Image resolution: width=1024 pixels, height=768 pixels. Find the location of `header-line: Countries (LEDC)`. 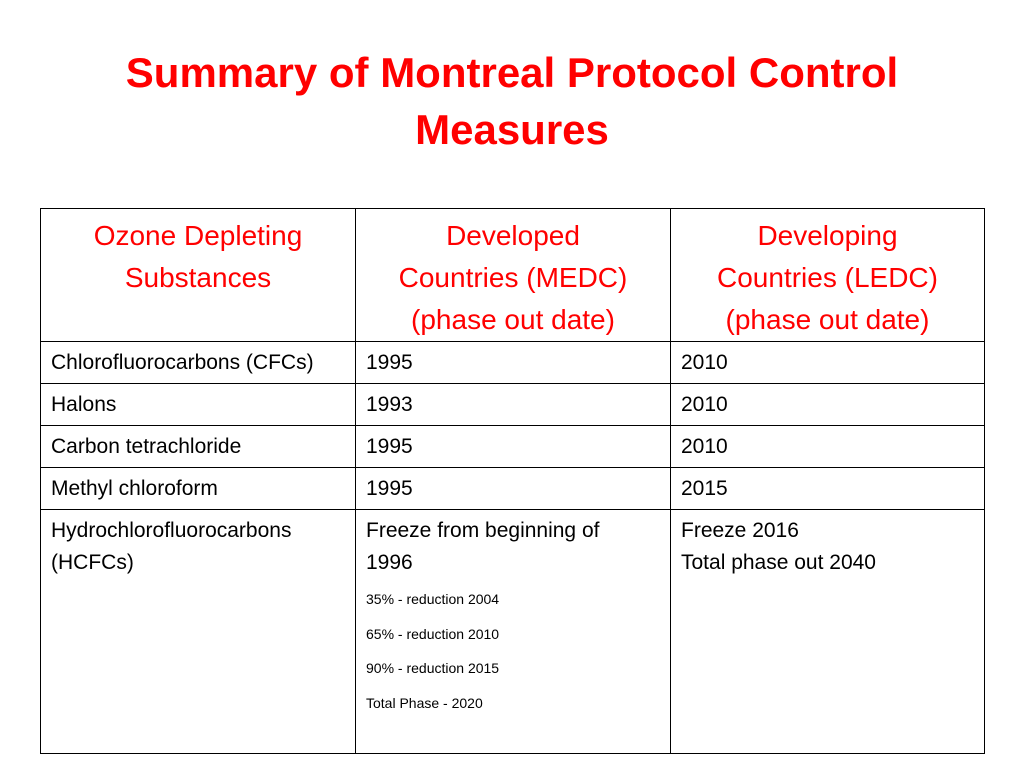

header-line: Countries (LEDC) is located at coordinates (827, 277).